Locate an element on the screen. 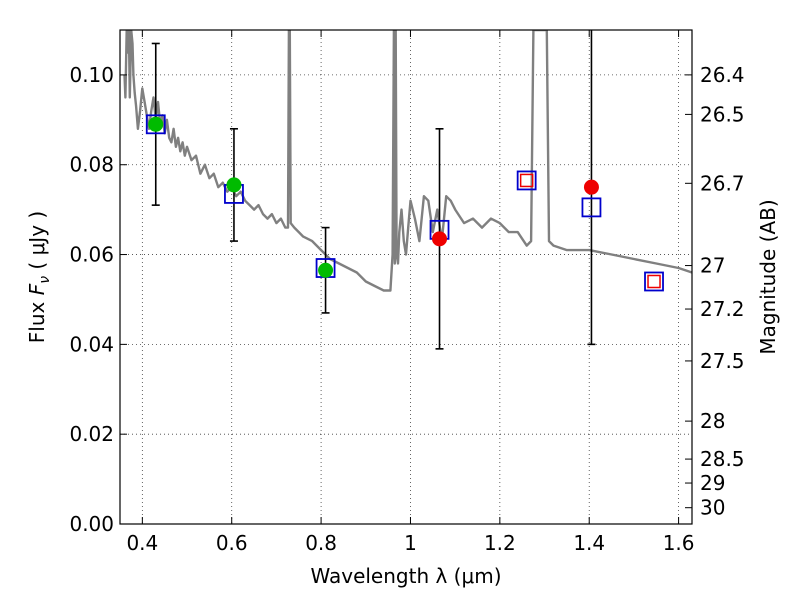 The height and width of the screenshot is (600, 800). x-tick-label: 0.8 is located at coordinates (321, 543).